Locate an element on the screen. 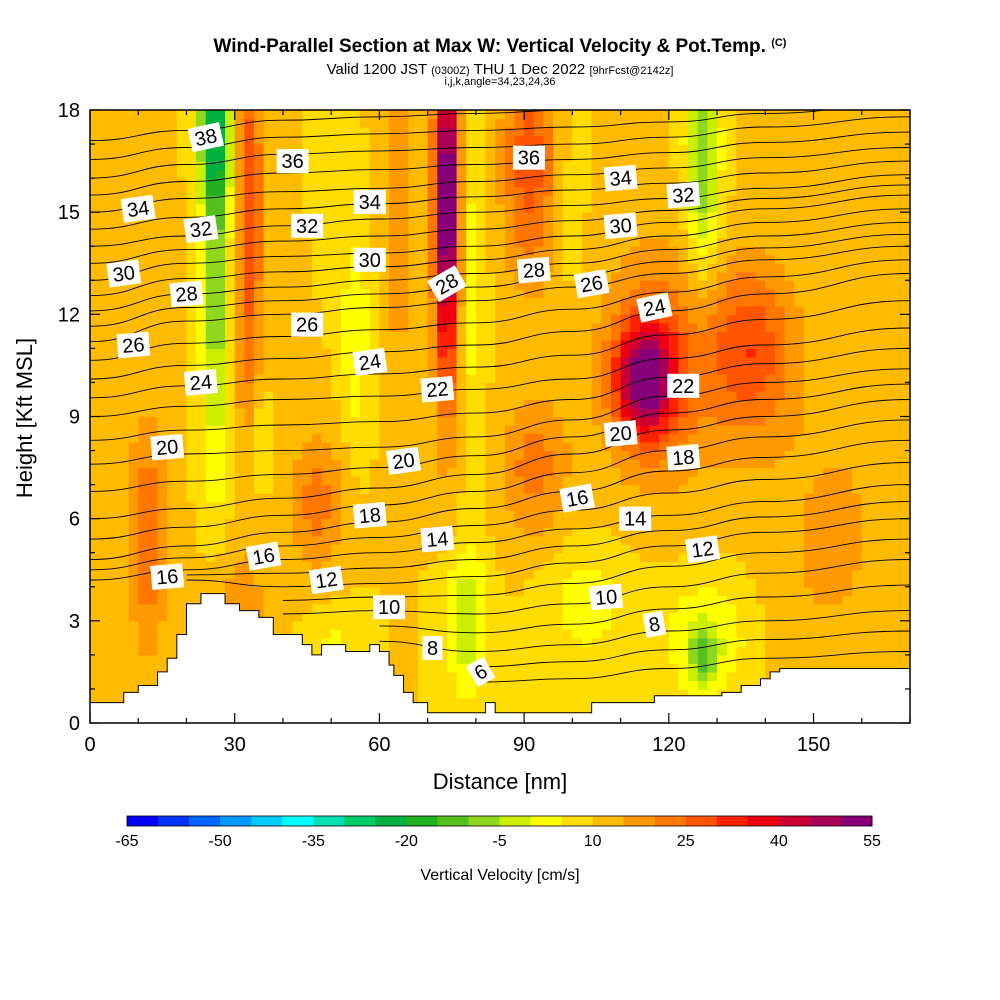  valid-time-utc: (0300Z) is located at coordinates (450, 71).